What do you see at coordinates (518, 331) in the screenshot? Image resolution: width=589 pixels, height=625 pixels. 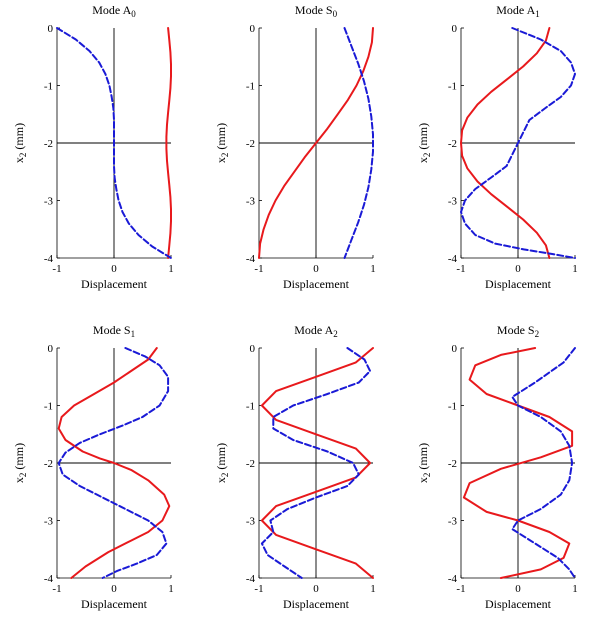 I see `subplot-title: Mode S2` at bounding box center [518, 331].